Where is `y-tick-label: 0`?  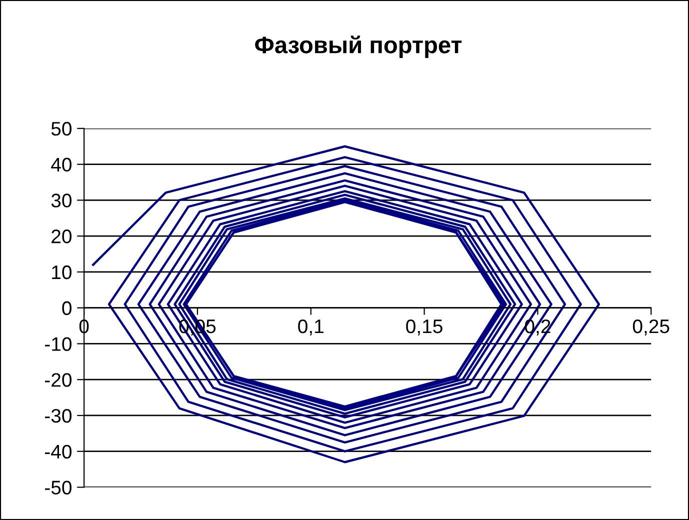
y-tick-label: 0 is located at coordinates (67, 308).